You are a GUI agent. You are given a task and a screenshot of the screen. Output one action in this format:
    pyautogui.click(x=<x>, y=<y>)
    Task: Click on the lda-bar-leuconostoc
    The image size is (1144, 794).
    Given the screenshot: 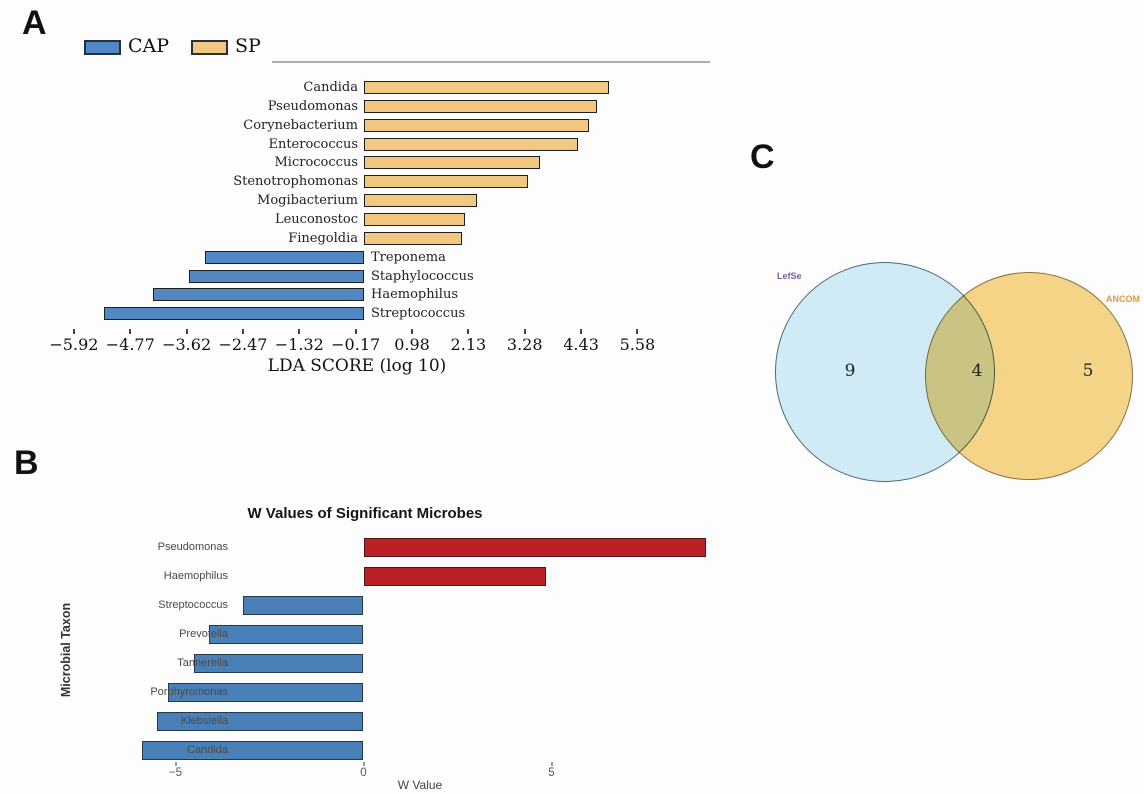 What is the action you would take?
    pyautogui.click(x=415, y=219)
    